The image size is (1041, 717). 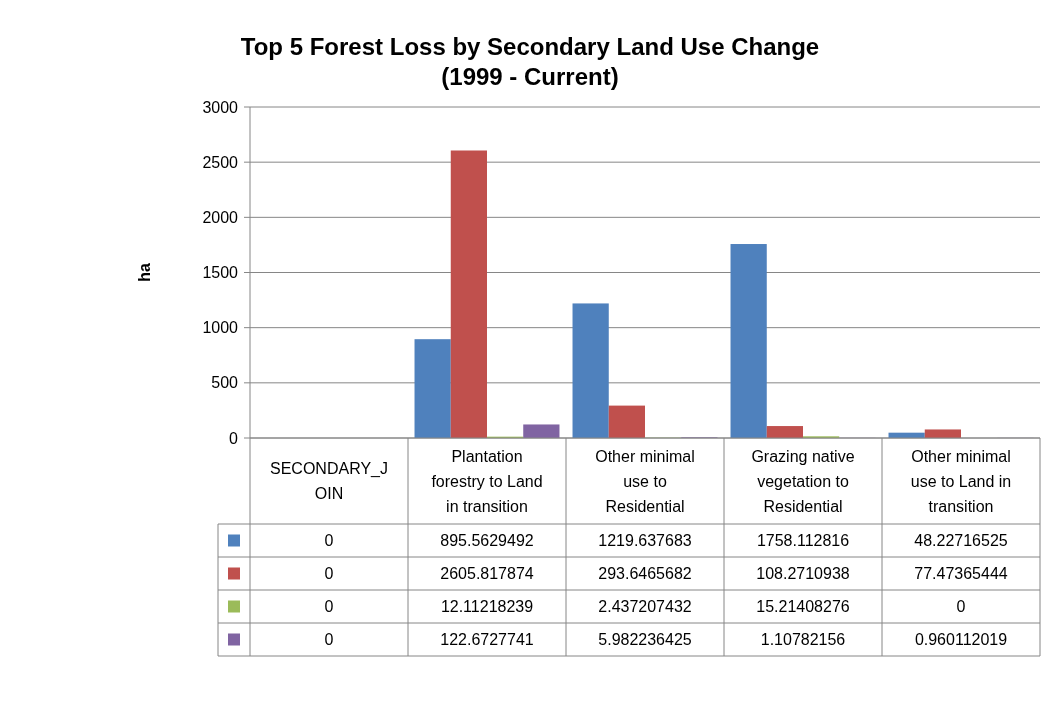 I want to click on data-label: 12.11218239, so click(x=487, y=607).